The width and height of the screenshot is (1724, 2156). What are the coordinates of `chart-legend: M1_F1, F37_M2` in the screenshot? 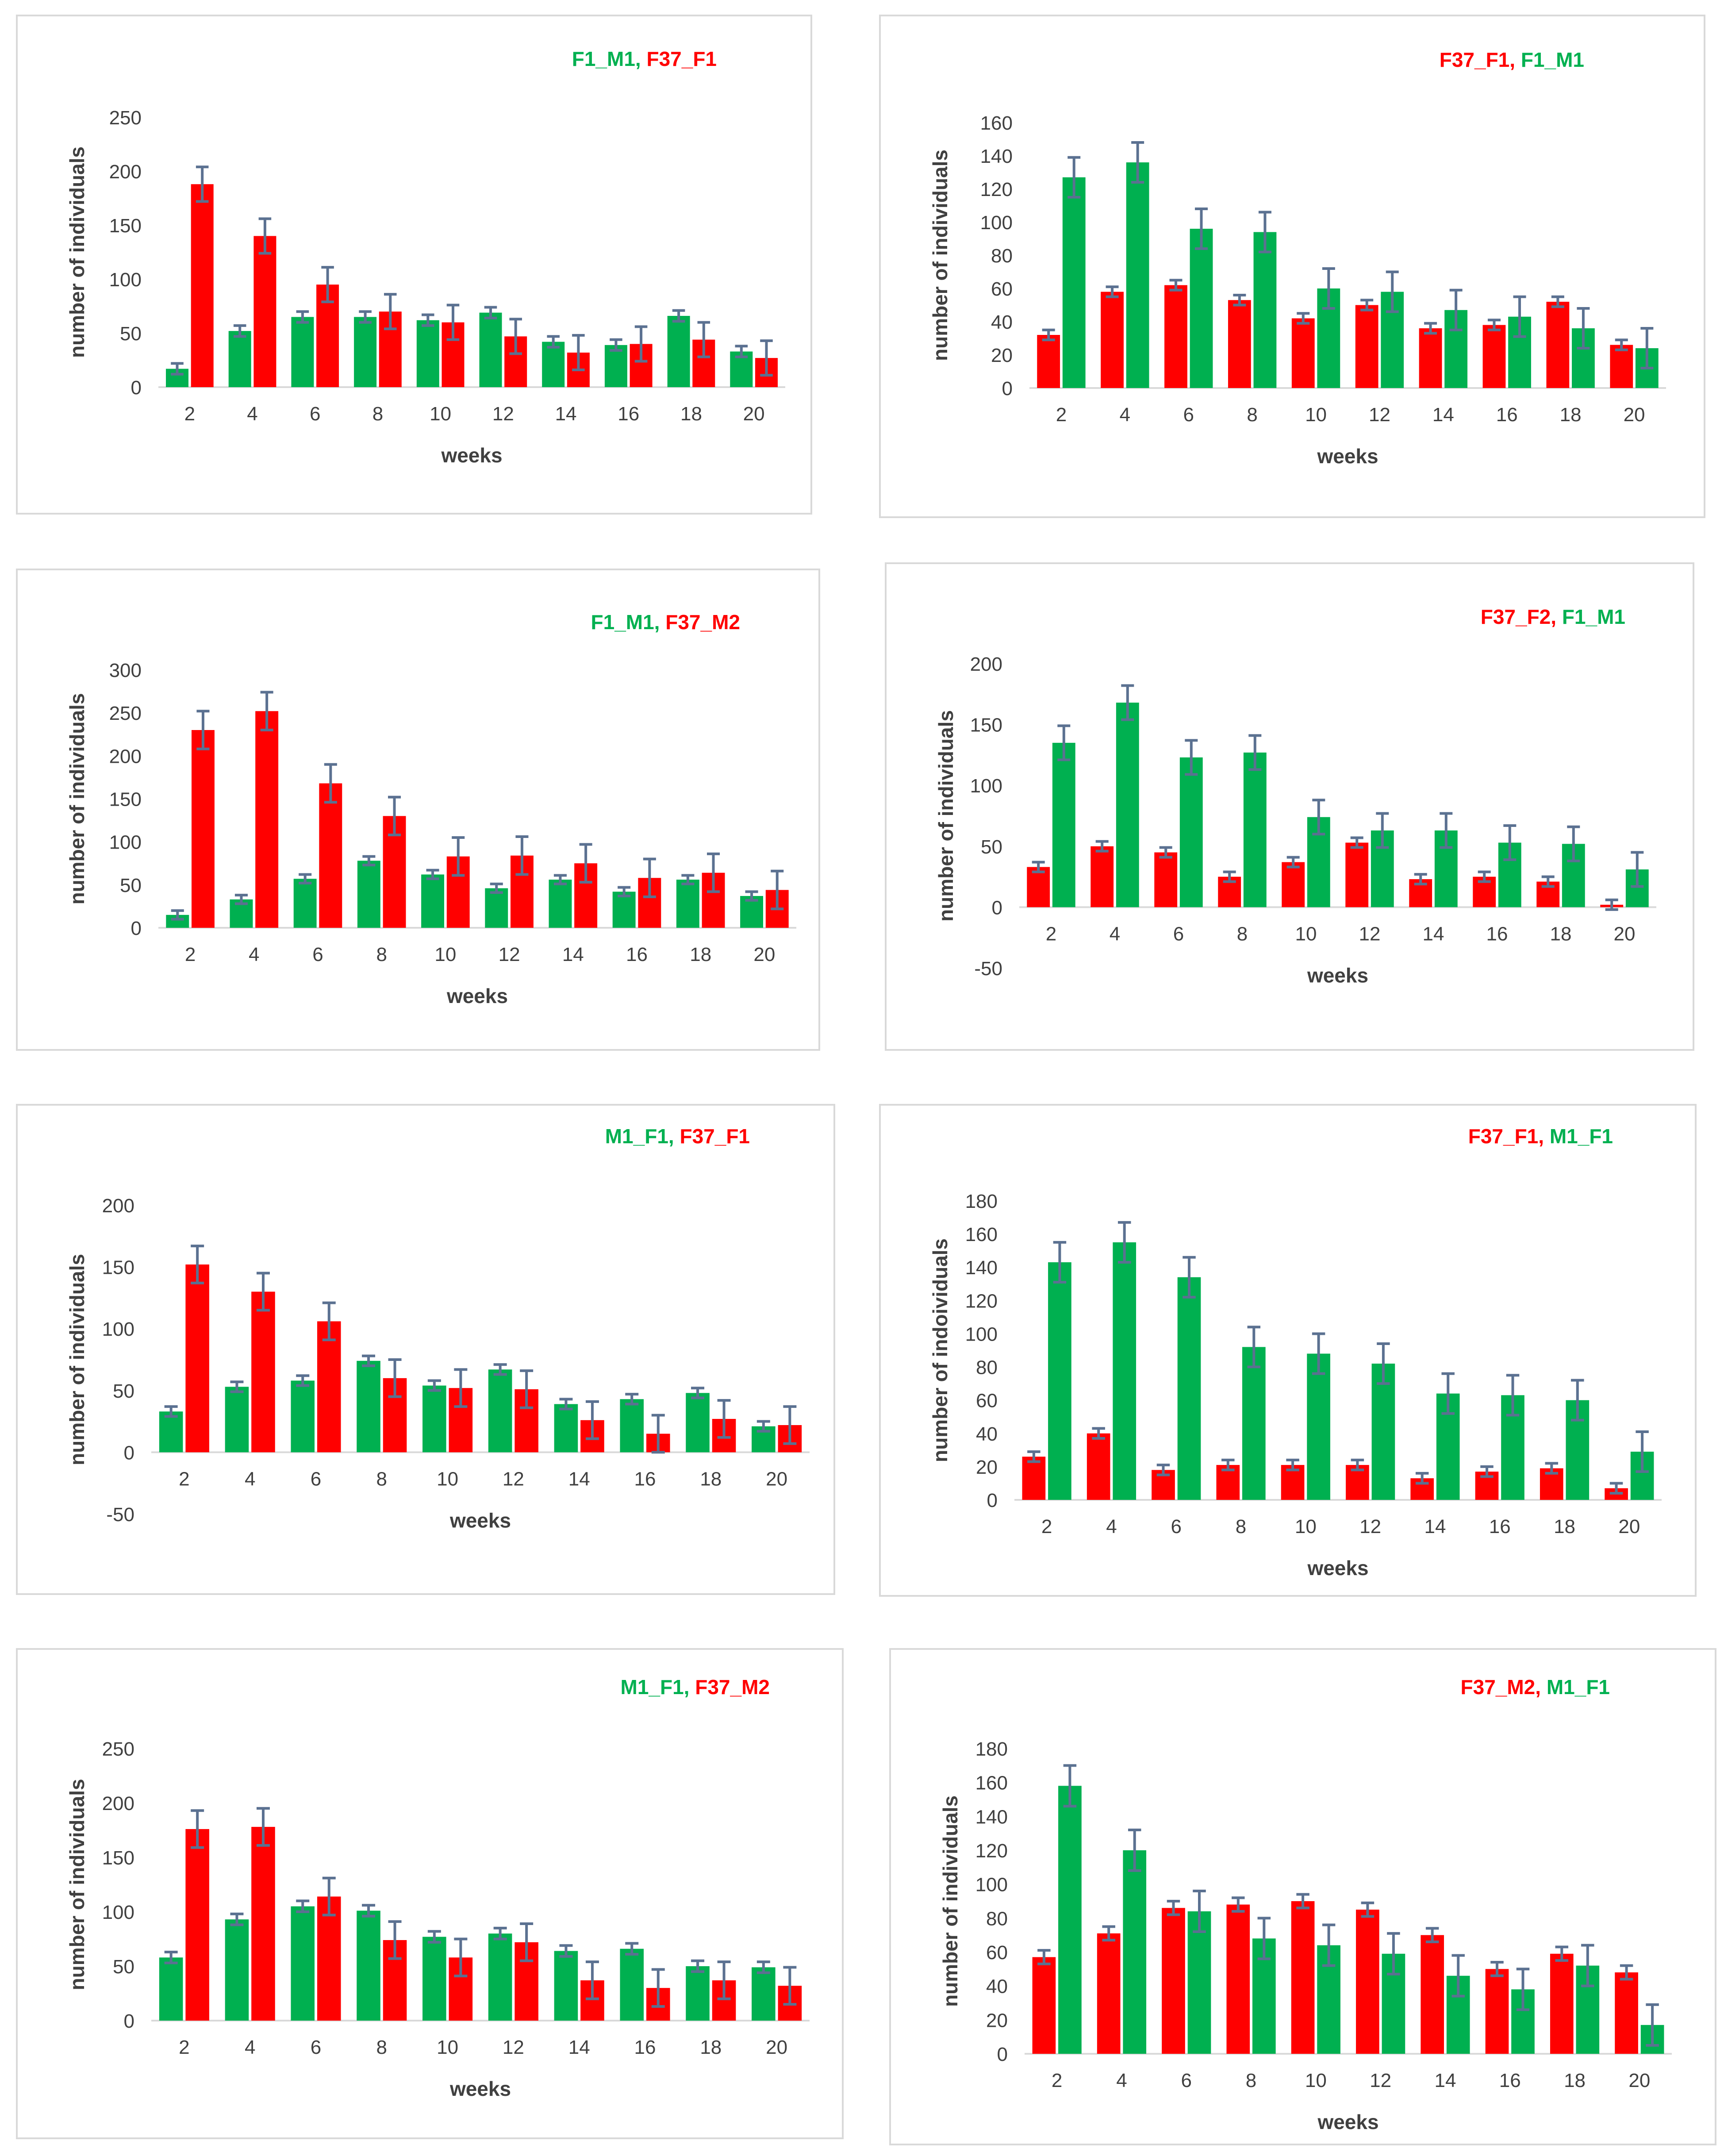 It's located at (696, 1687).